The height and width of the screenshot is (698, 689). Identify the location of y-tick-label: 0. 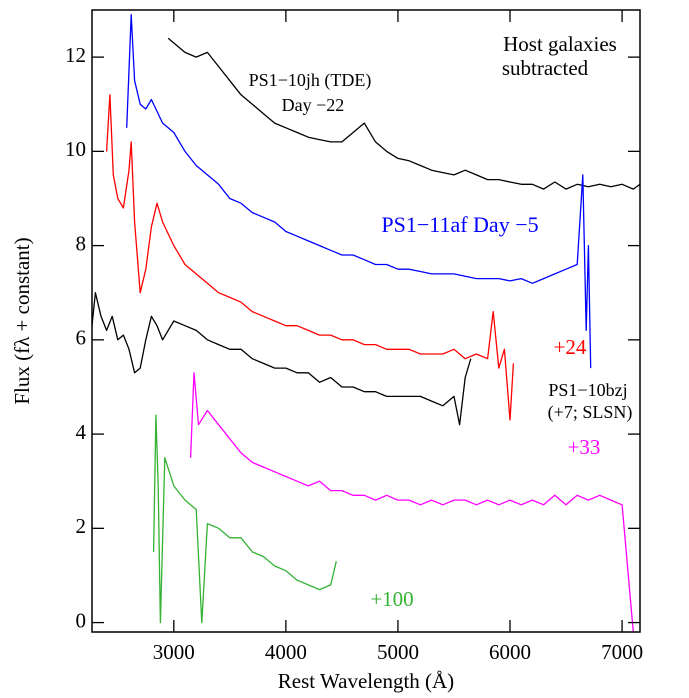
(81, 620).